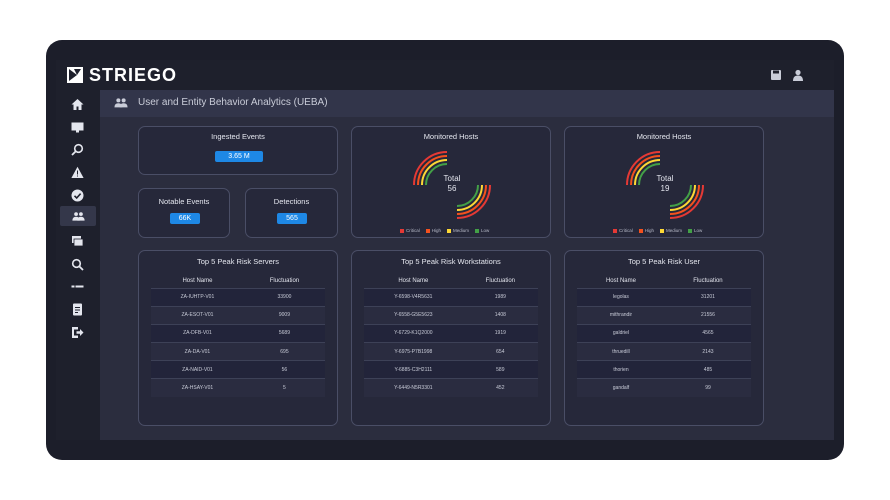 The width and height of the screenshot is (890, 500). I want to click on table-row: ZA-DA-V01 695, so click(238, 351).